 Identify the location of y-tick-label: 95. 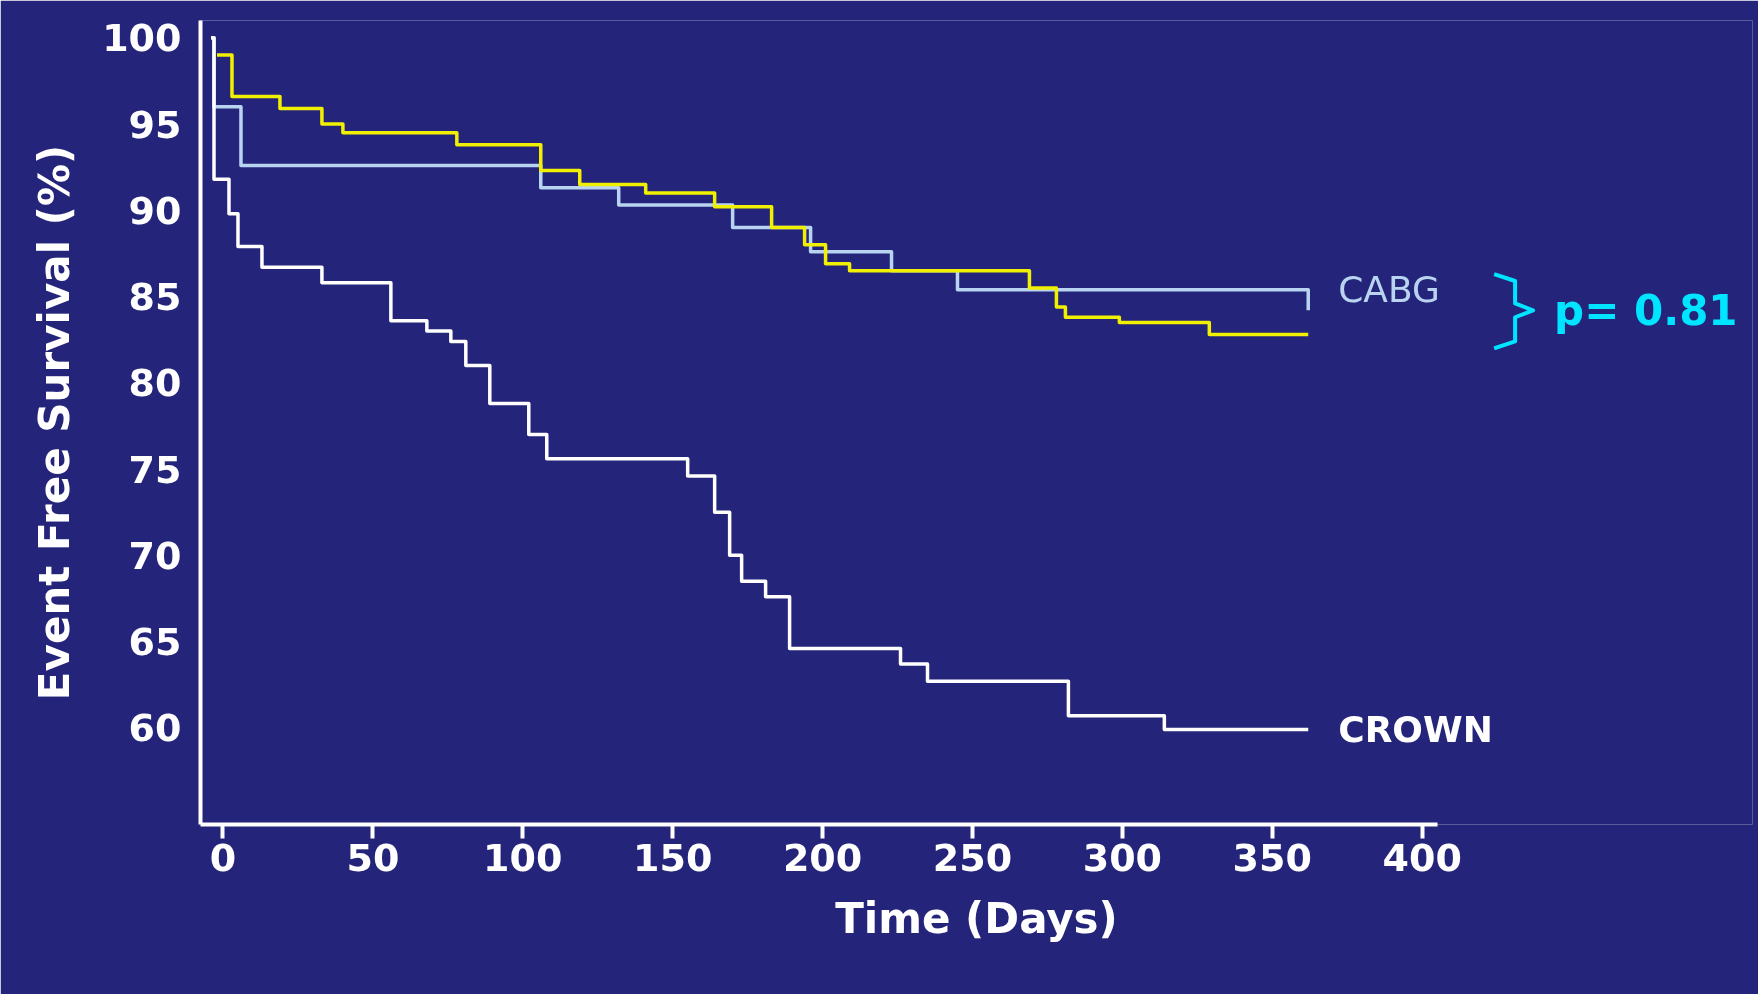
(155, 124).